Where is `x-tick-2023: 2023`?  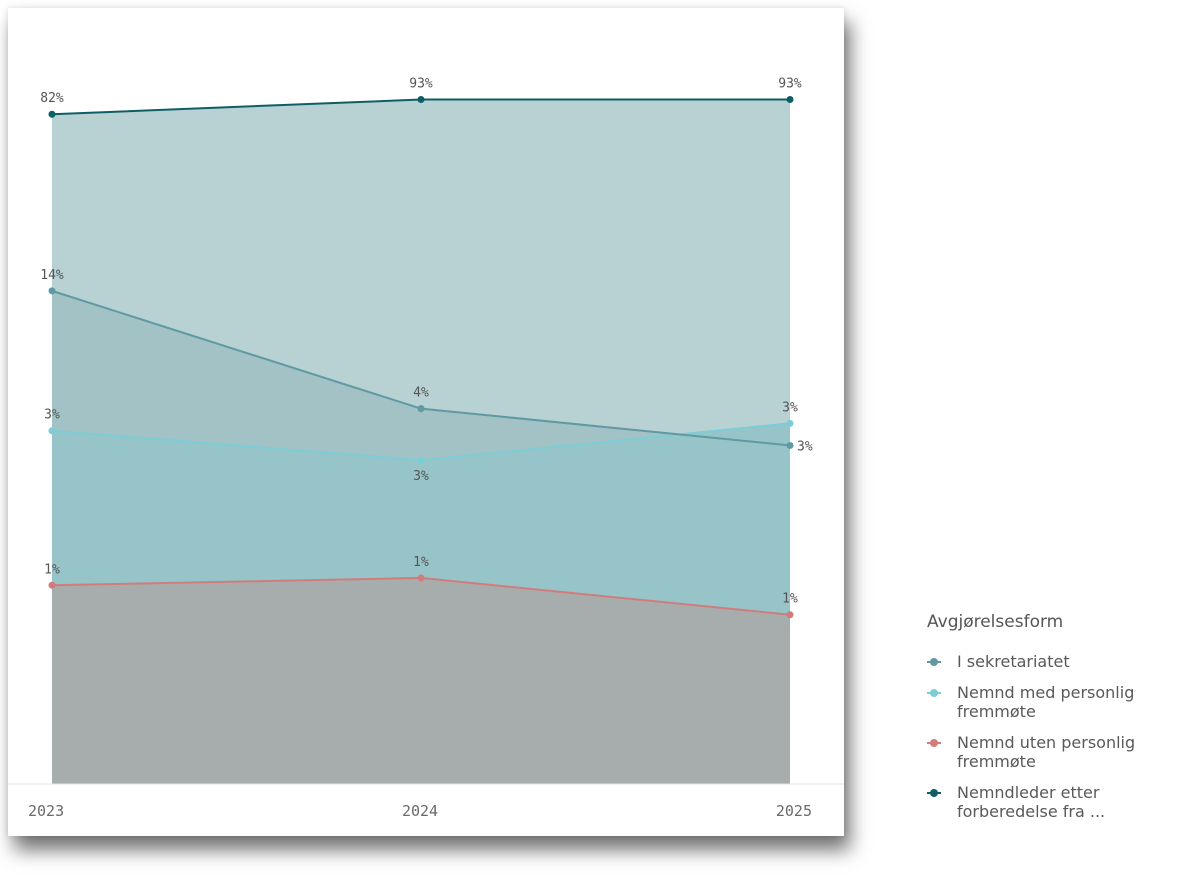
x-tick-2023: 2023 is located at coordinates (46, 811).